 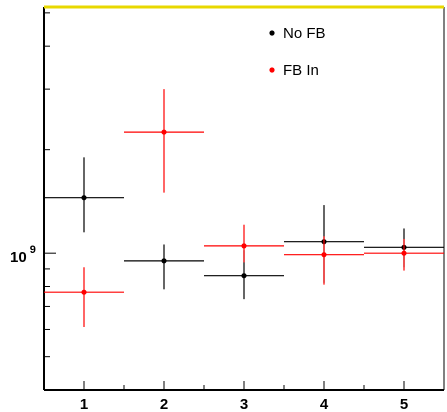 I want to click on x-tick-label: 5, so click(x=404, y=404).